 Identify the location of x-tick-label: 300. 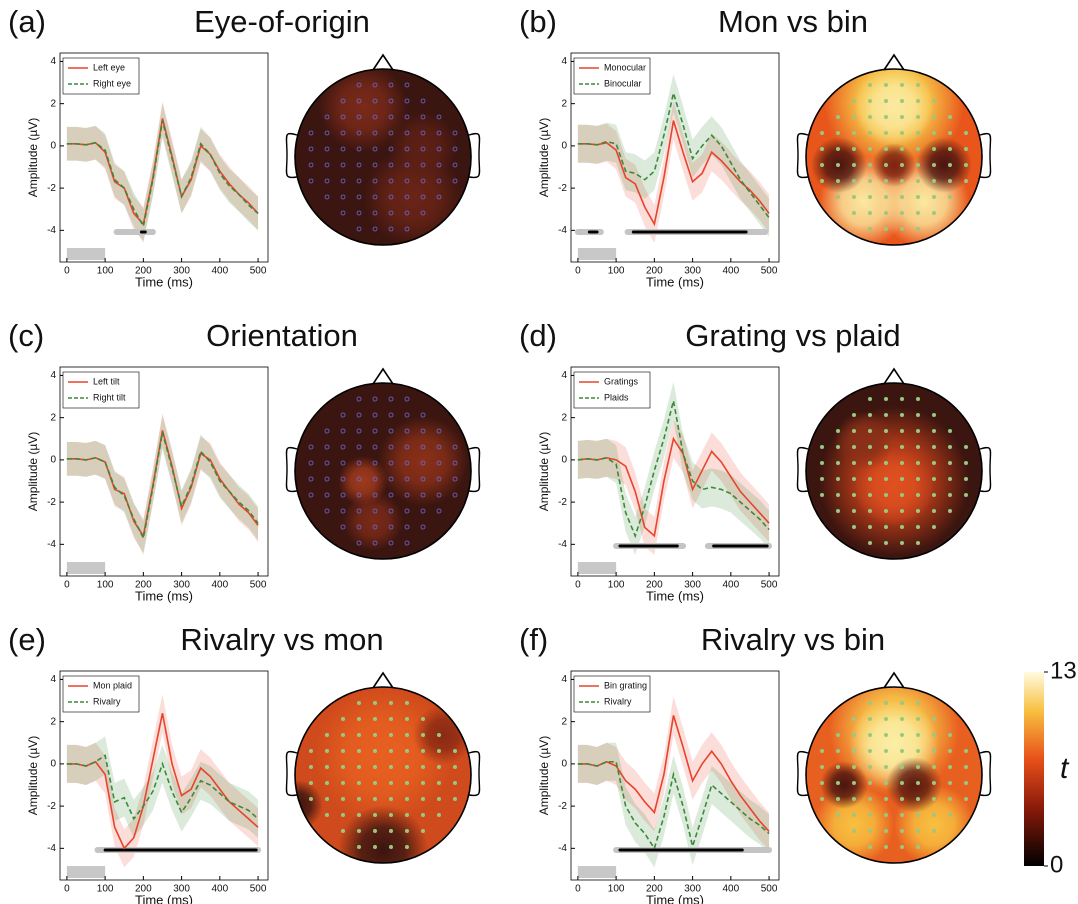
(692, 585).